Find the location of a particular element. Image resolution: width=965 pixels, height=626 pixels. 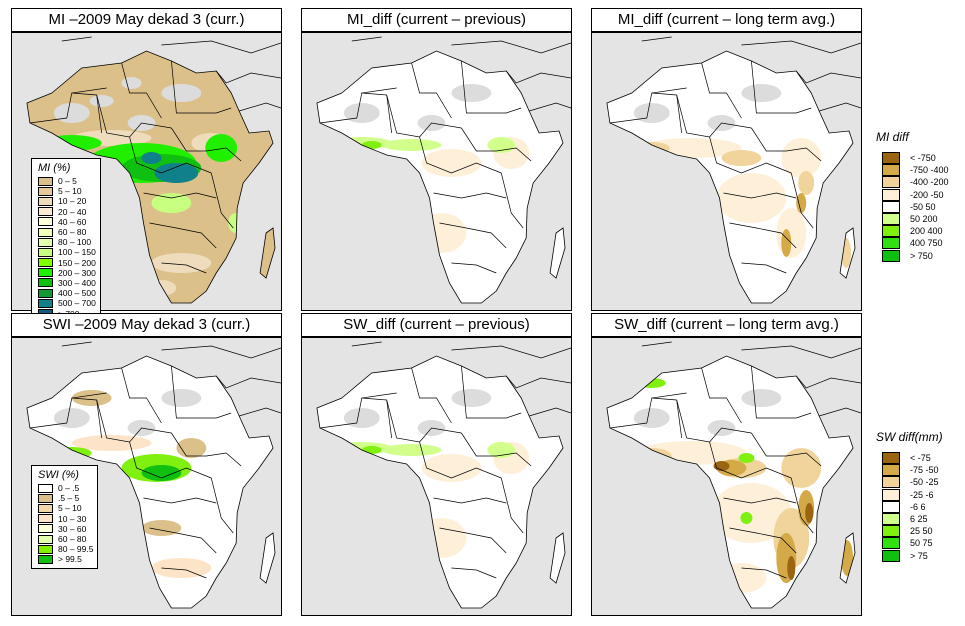

legend-label: 80 – 100 is located at coordinates (75, 242).